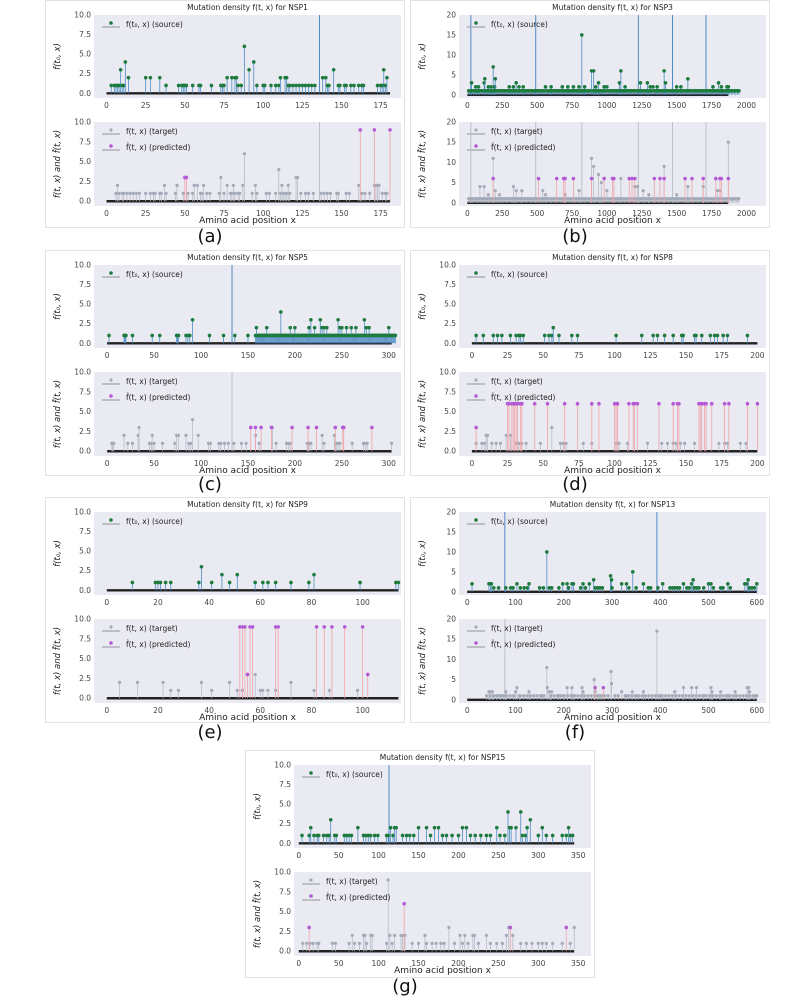 The height and width of the screenshot is (1004, 811). Describe the element at coordinates (210, 732) in the screenshot. I see `panel-label: (e)` at that location.